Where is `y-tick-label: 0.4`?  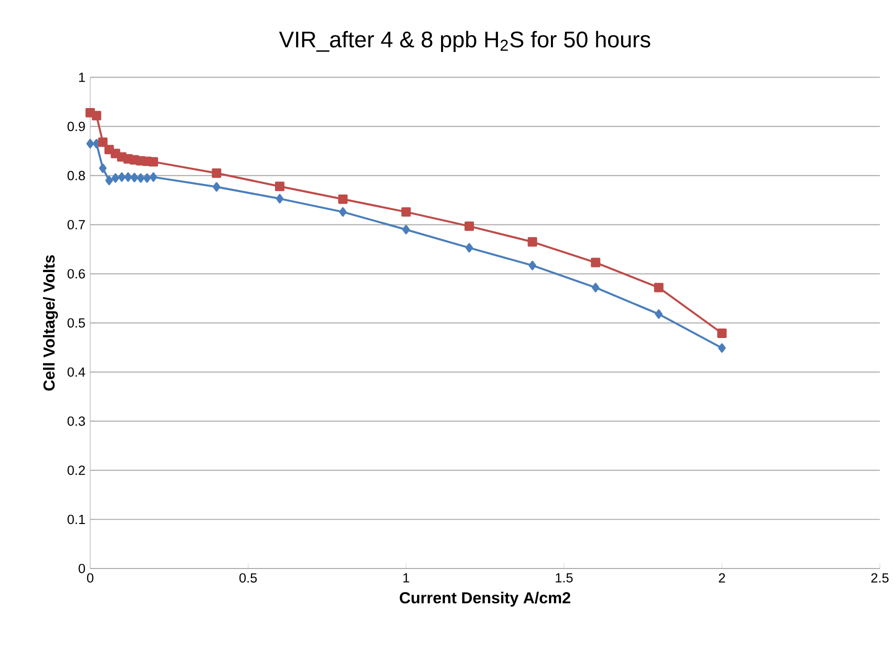
y-tick-label: 0.4 is located at coordinates (77, 372).